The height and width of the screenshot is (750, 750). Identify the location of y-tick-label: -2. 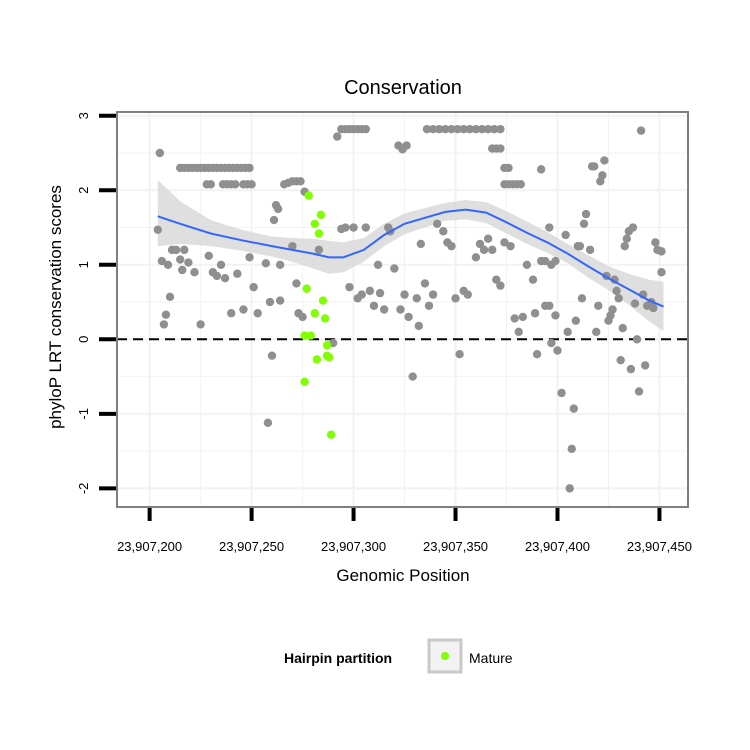
(83, 489).